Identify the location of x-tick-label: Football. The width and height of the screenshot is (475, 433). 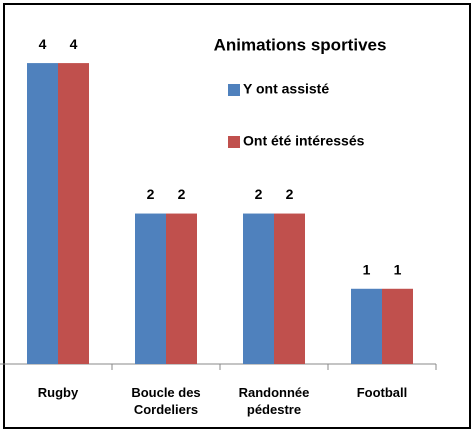
(382, 392).